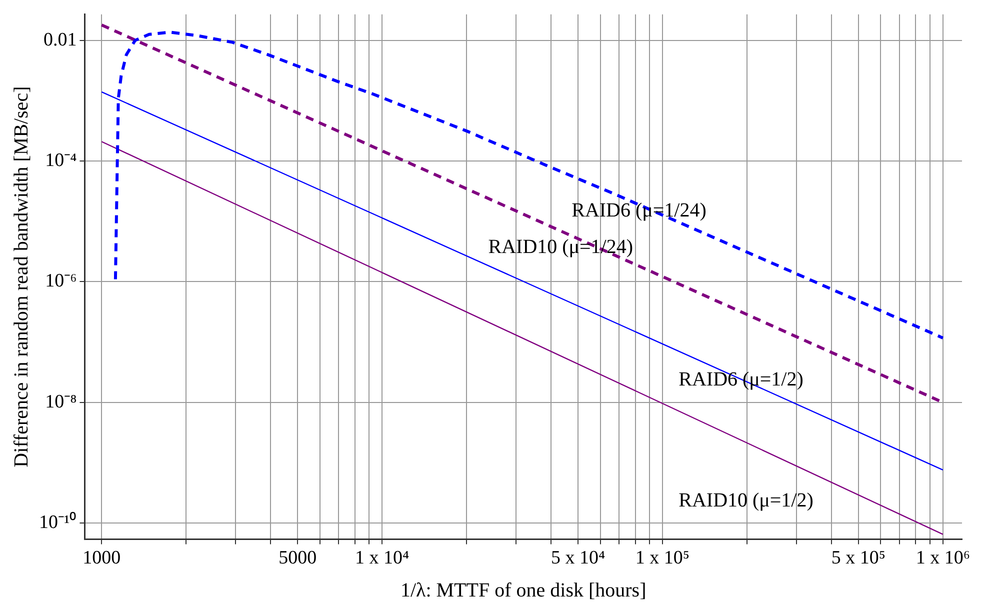  What do you see at coordinates (578, 558) in the screenshot?
I see `x-tick-label: 5 x 10⁴` at bounding box center [578, 558].